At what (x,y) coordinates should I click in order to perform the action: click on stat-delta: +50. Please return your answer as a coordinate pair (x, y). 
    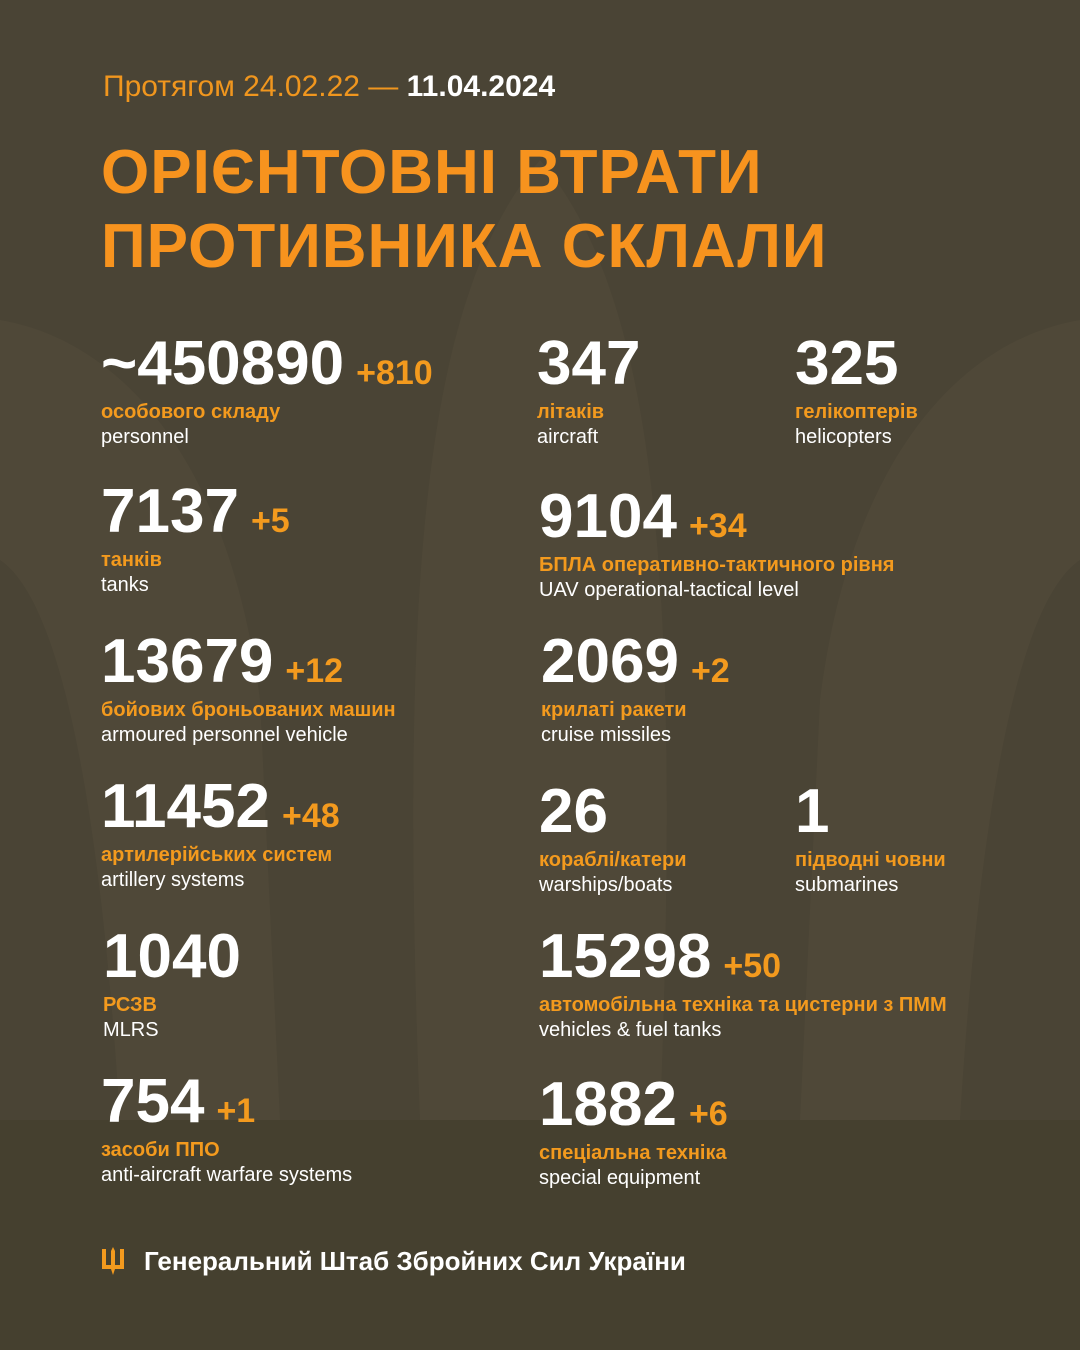
    Looking at the image, I should click on (752, 966).